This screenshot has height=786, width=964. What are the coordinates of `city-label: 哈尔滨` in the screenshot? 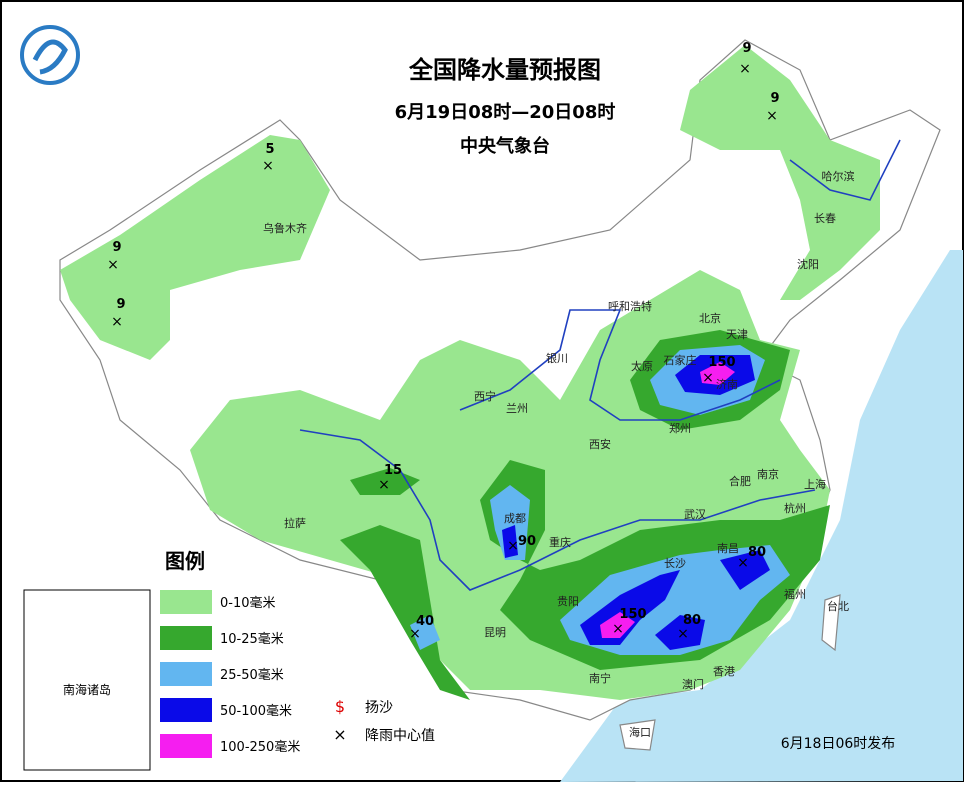 It's located at (838, 176).